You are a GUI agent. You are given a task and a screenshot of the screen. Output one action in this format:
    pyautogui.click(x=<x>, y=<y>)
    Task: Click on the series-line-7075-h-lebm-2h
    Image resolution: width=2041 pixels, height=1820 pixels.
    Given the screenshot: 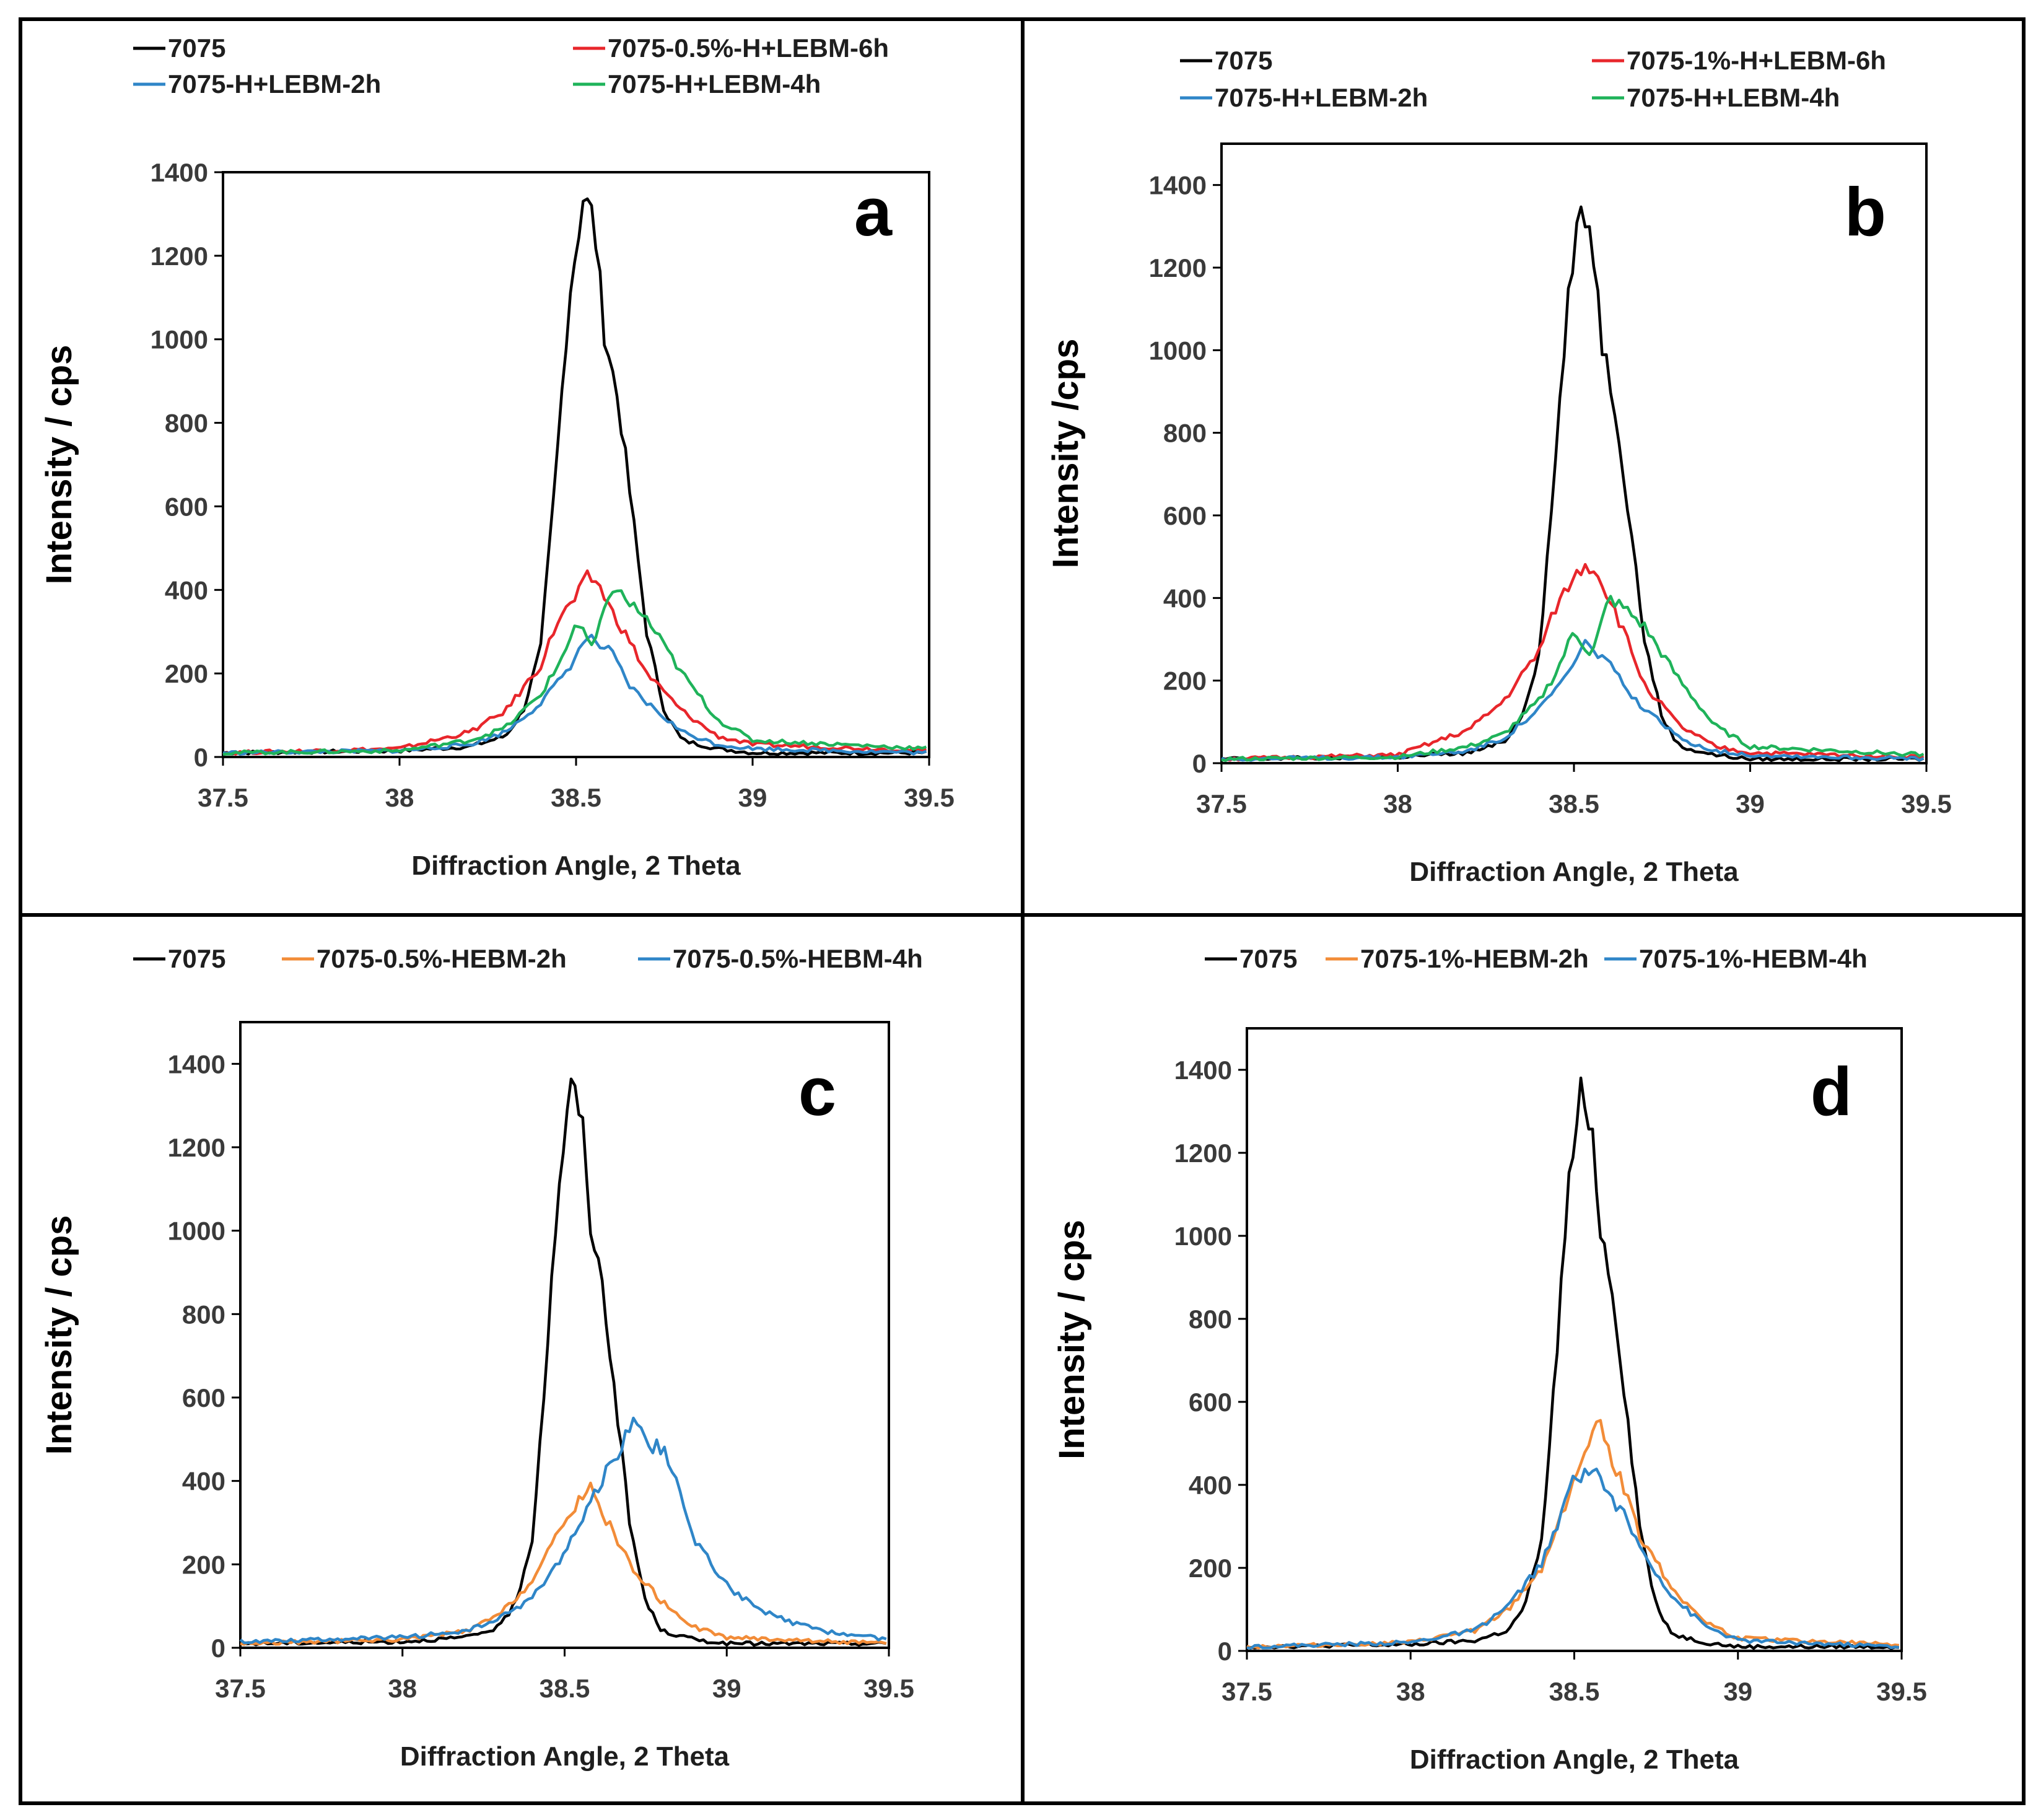 What is the action you would take?
    pyautogui.click(x=574, y=694)
    